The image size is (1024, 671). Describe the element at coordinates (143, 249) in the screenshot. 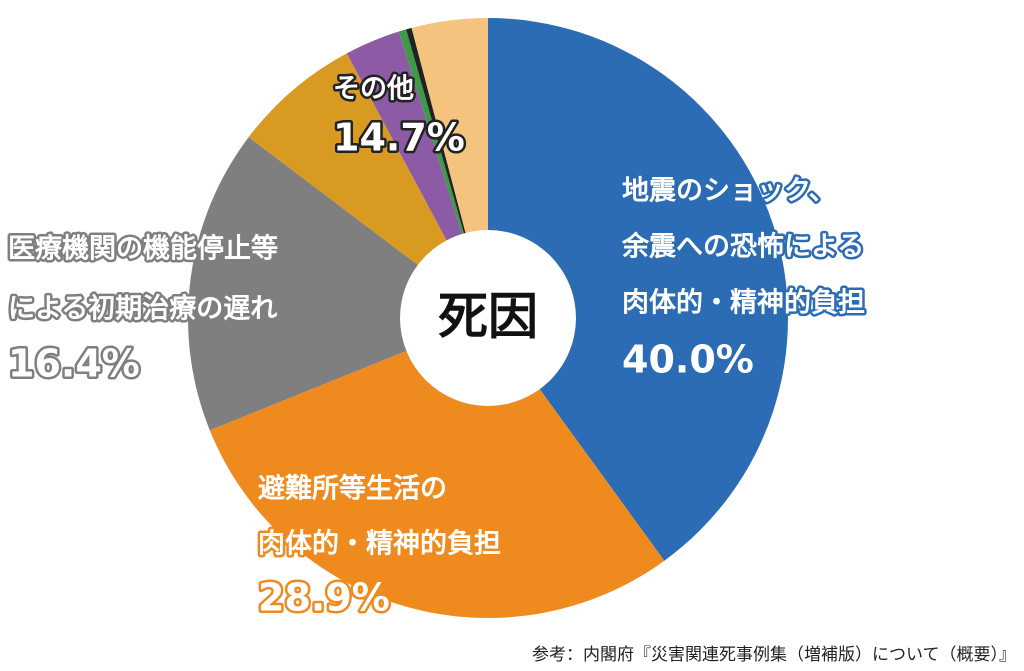

I see `slice-label: 医療機関の機能停止等` at that location.